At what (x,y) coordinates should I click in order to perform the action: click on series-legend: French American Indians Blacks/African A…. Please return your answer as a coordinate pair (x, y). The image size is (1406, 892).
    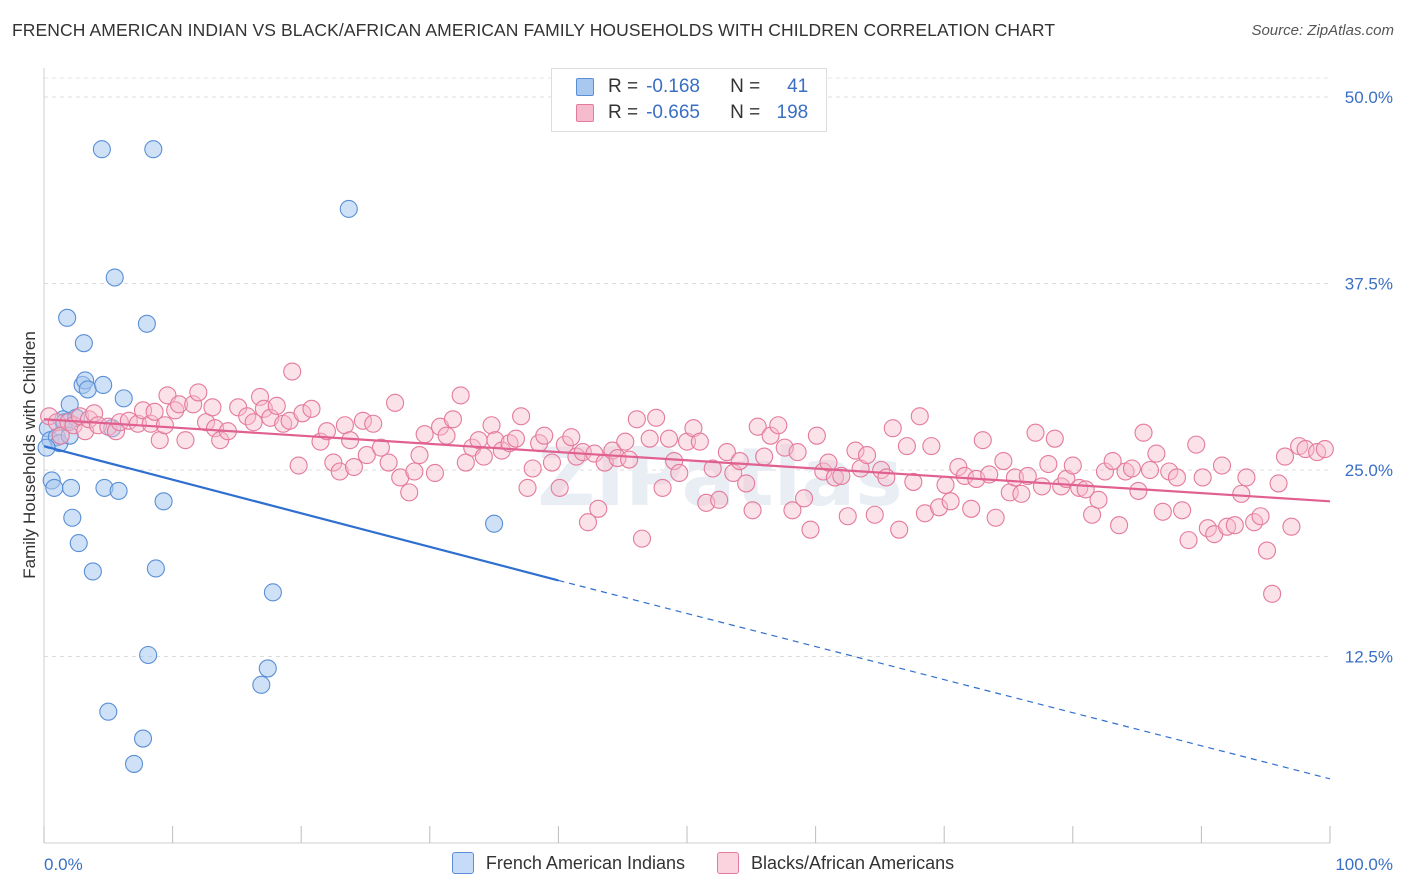
    Looking at the image, I should click on (703, 863).